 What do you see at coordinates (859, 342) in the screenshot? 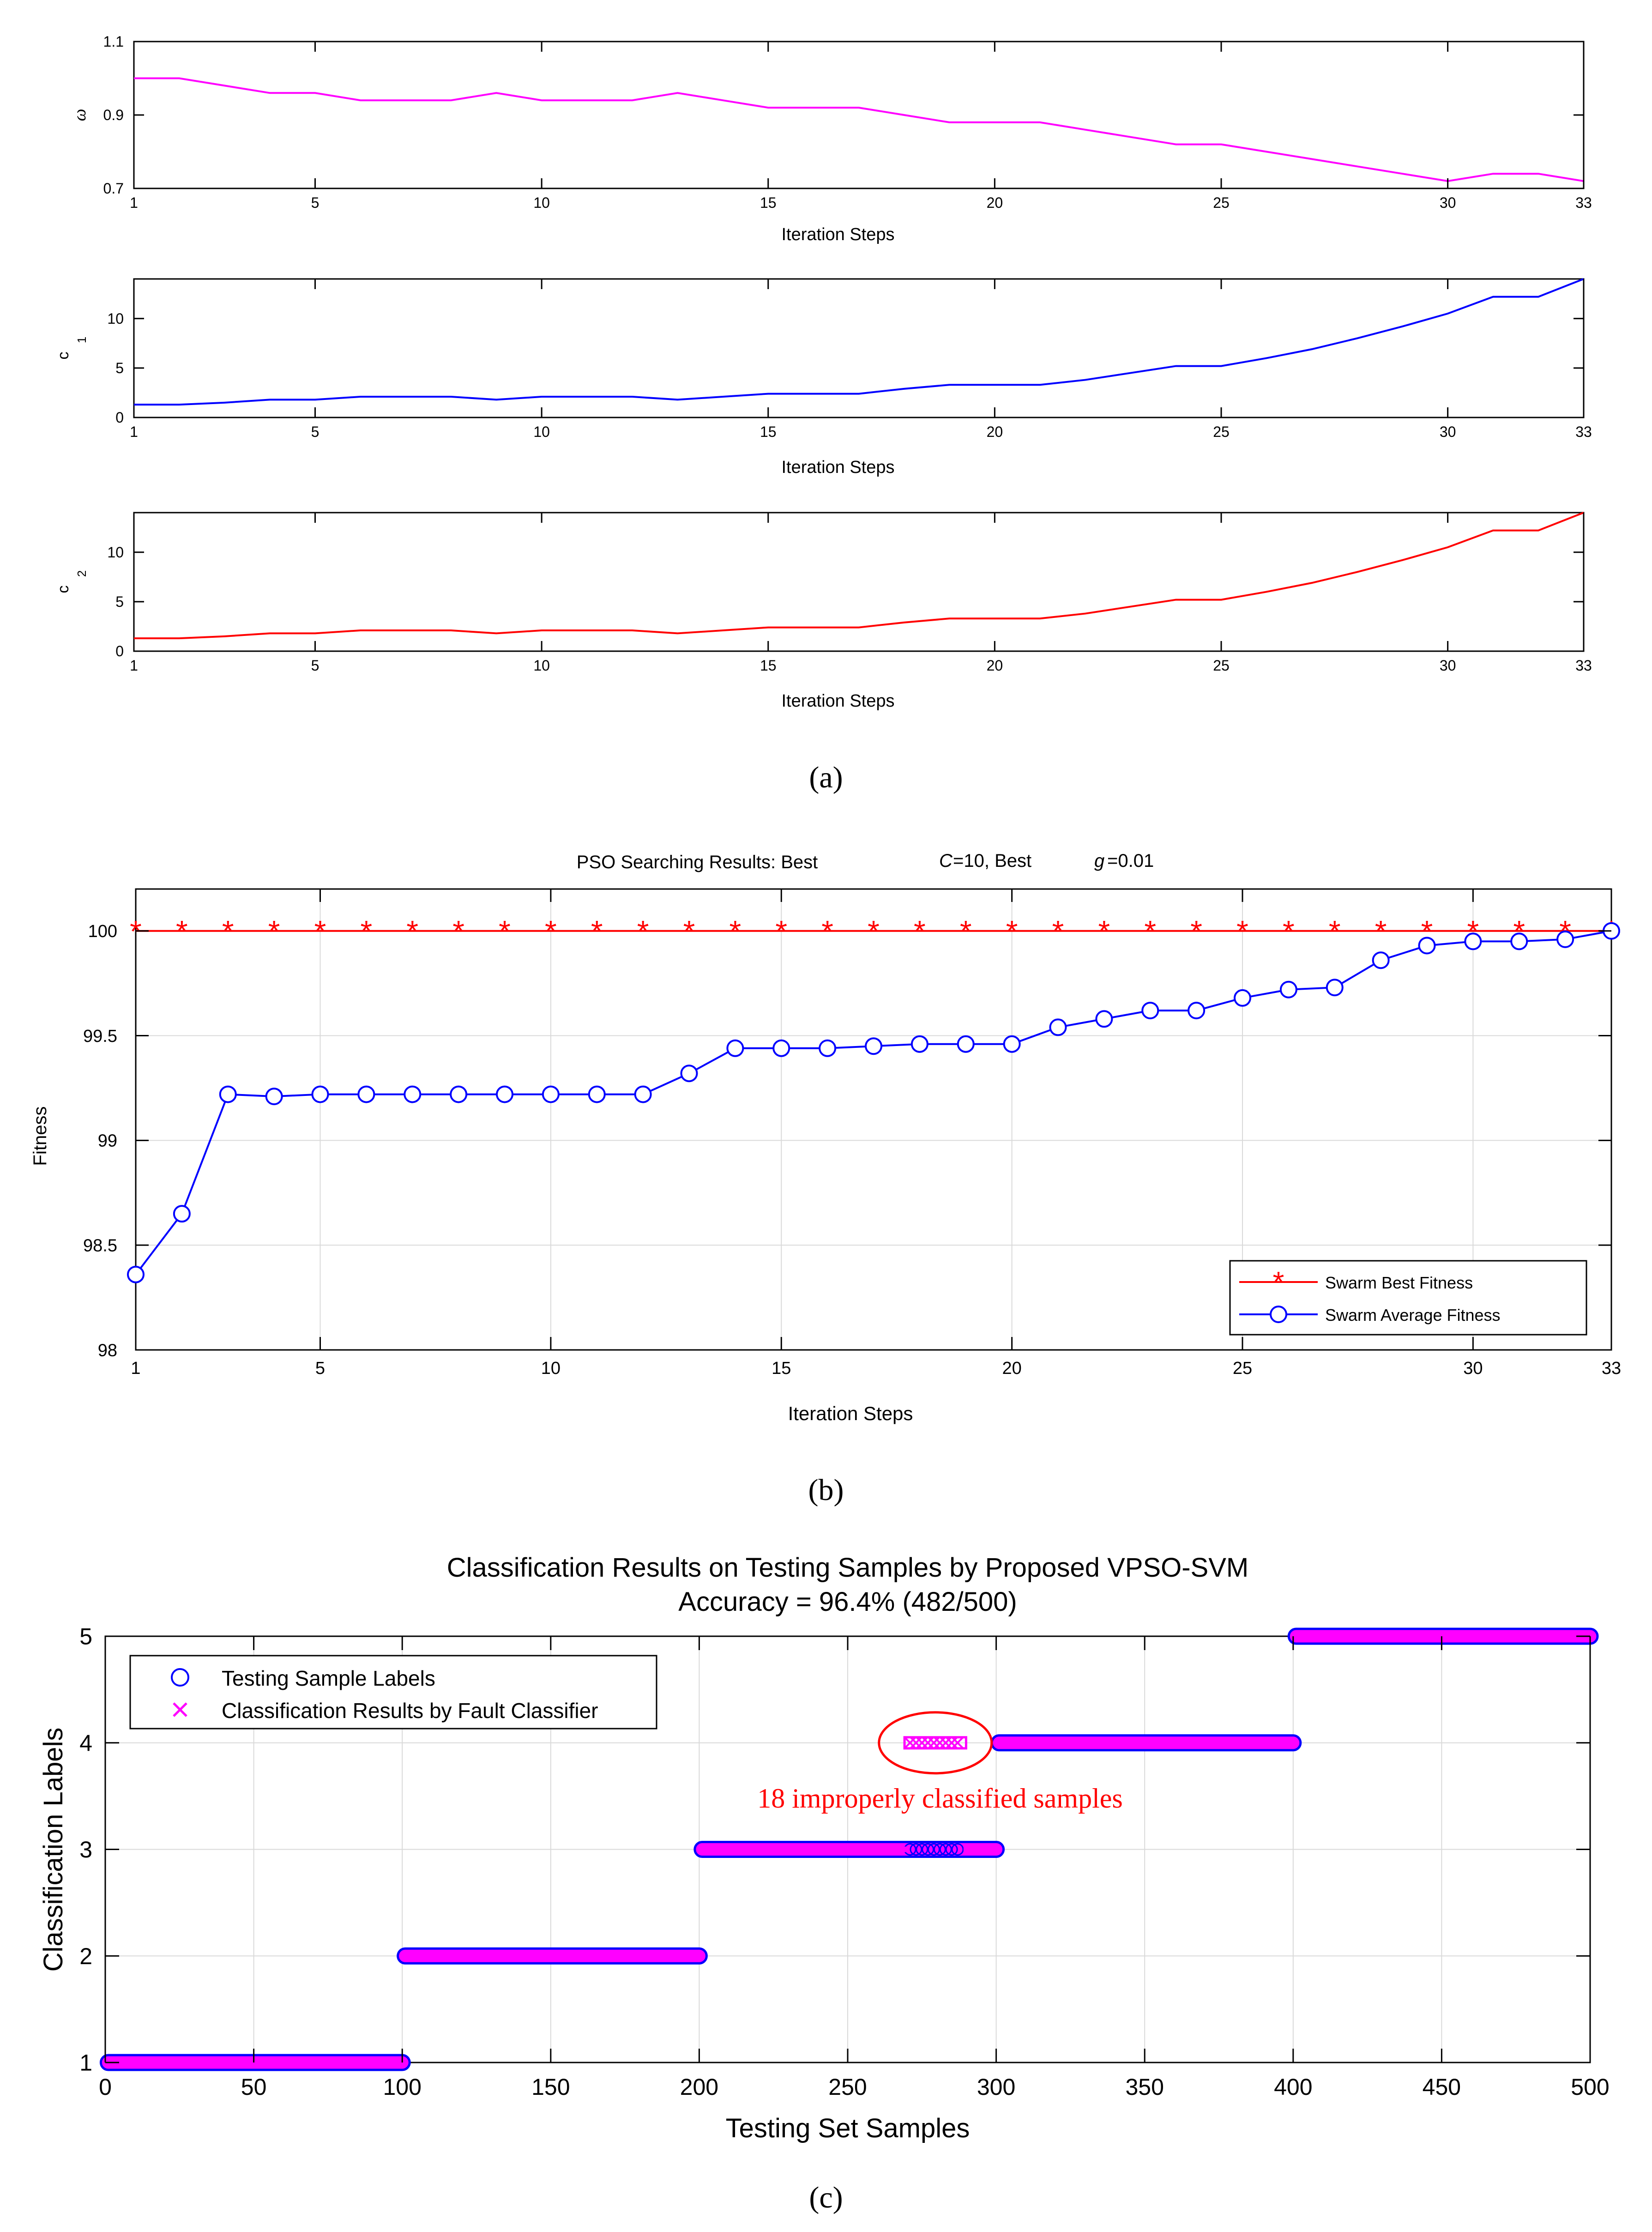
I see `c1-series-line` at bounding box center [859, 342].